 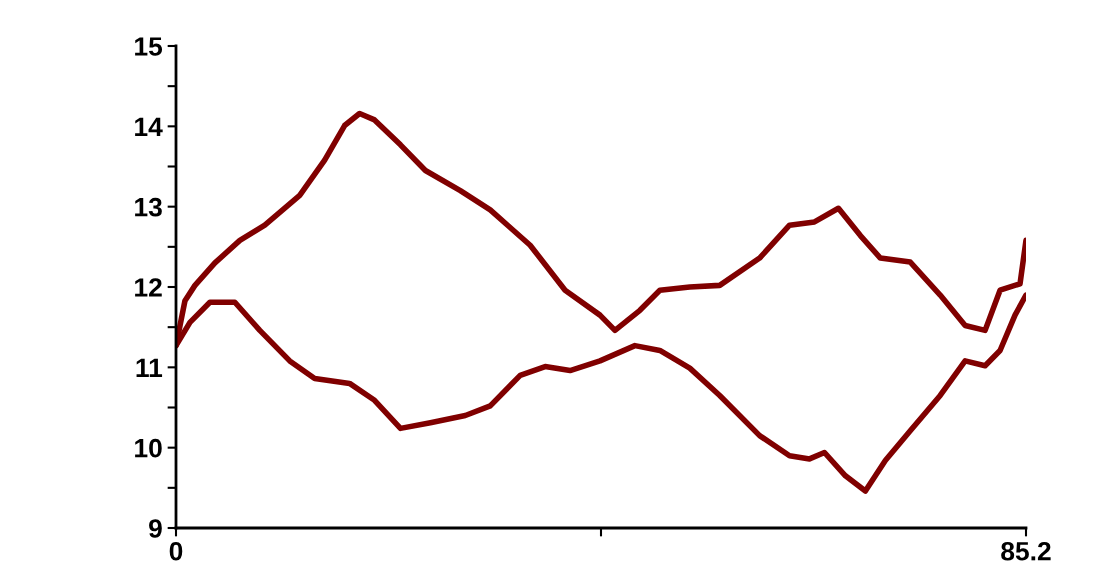 I want to click on y-tick-label: 11, so click(x=149, y=367).